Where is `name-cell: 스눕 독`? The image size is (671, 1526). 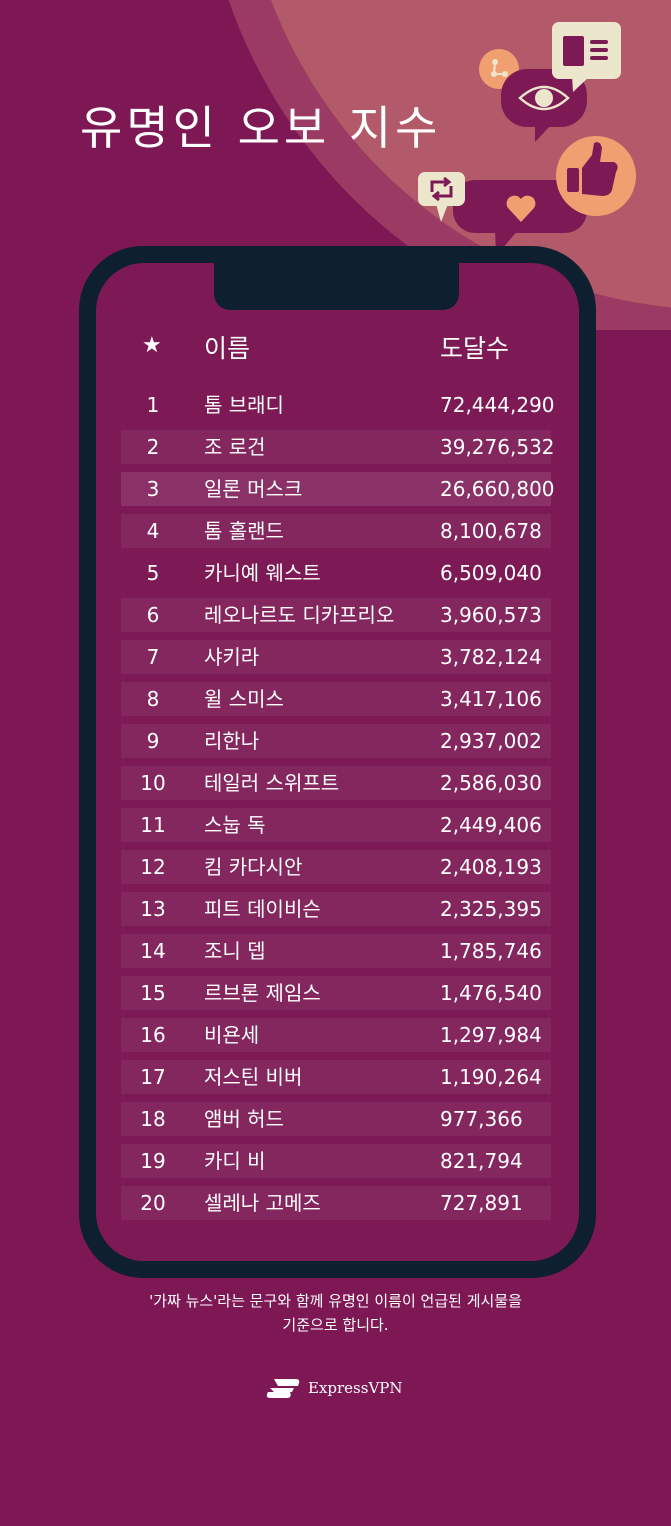
name-cell: 스눕 독 is located at coordinates (235, 825).